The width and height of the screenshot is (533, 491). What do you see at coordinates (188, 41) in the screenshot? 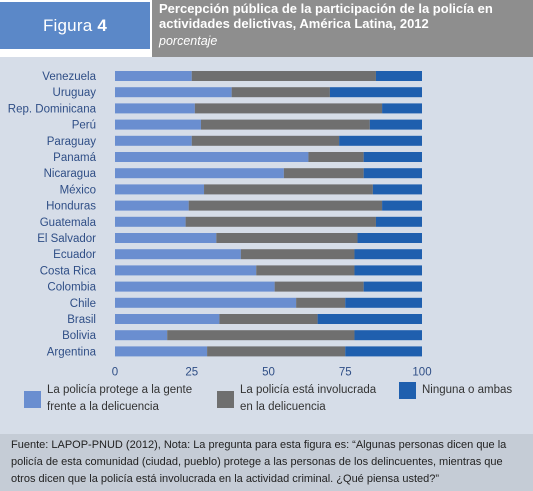
I see `chart-subtitle: porcentaje` at bounding box center [188, 41].